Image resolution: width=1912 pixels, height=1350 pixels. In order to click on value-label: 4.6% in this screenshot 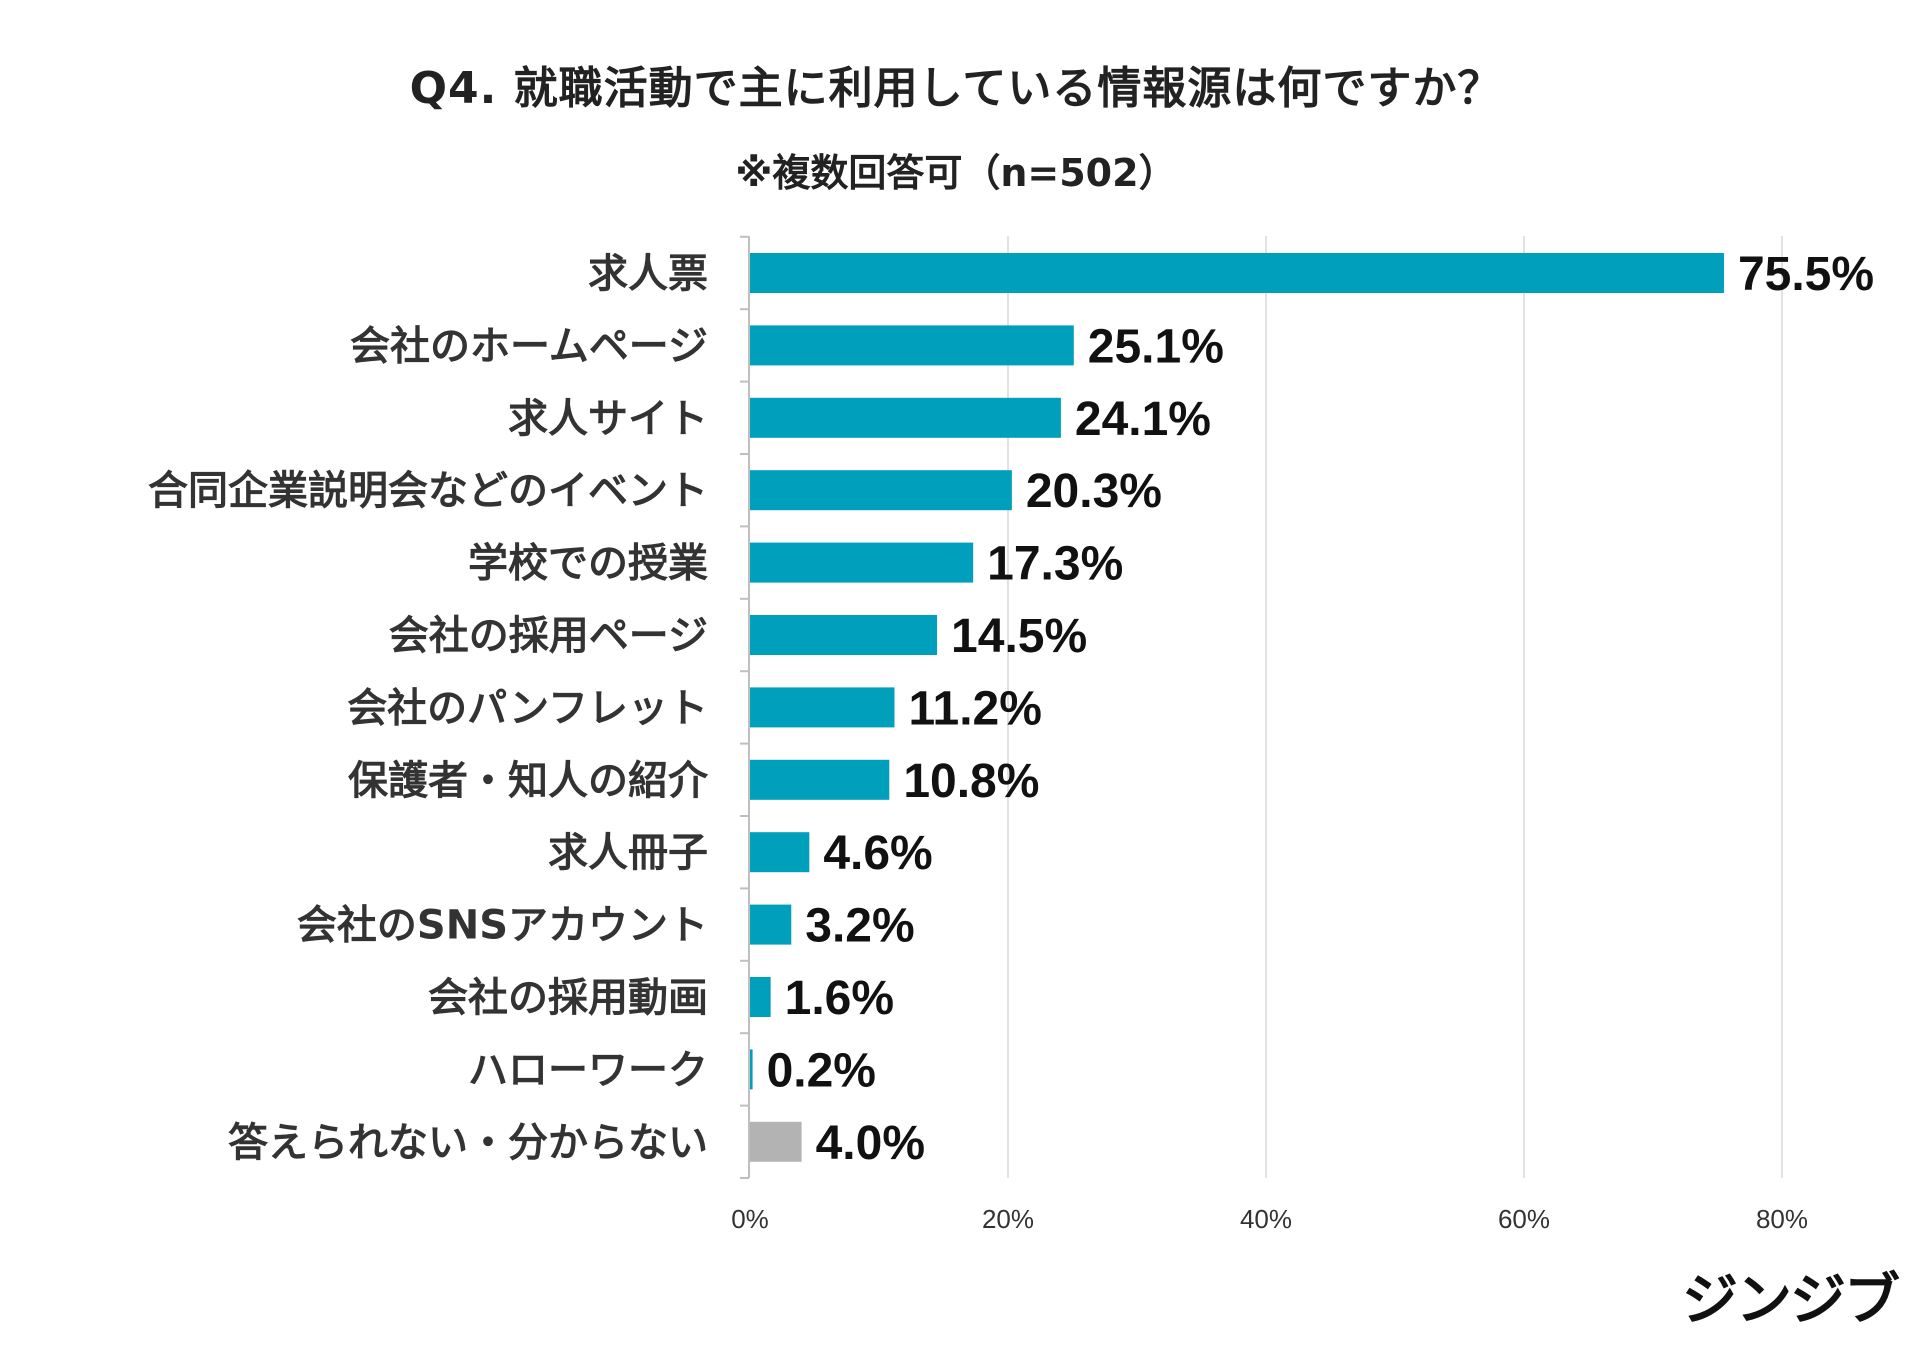, I will do `click(877, 853)`.